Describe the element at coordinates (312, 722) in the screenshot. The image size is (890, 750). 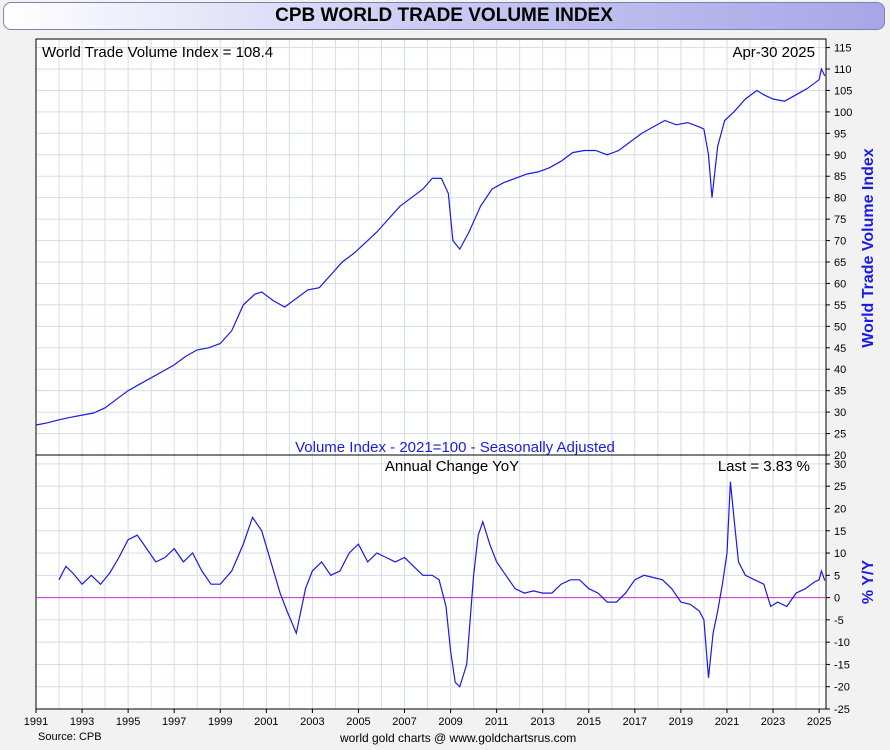
I see `x-tick-label: 2003` at that location.